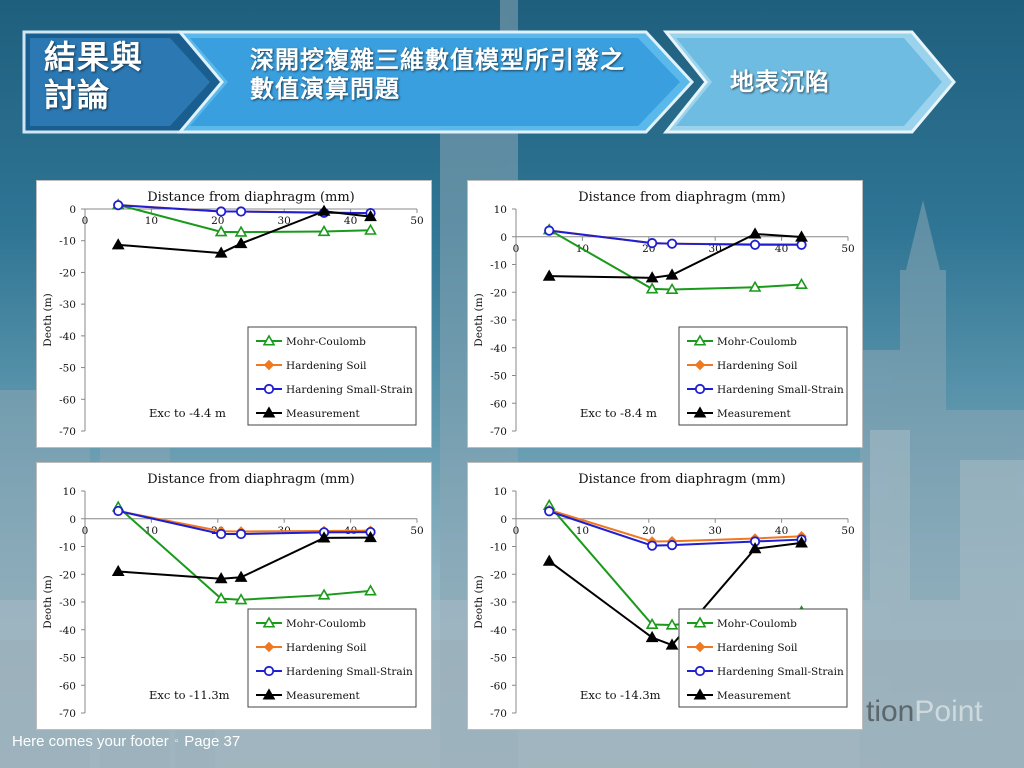  What do you see at coordinates (244, 557) in the screenshot?
I see `series-measurement` at bounding box center [244, 557].